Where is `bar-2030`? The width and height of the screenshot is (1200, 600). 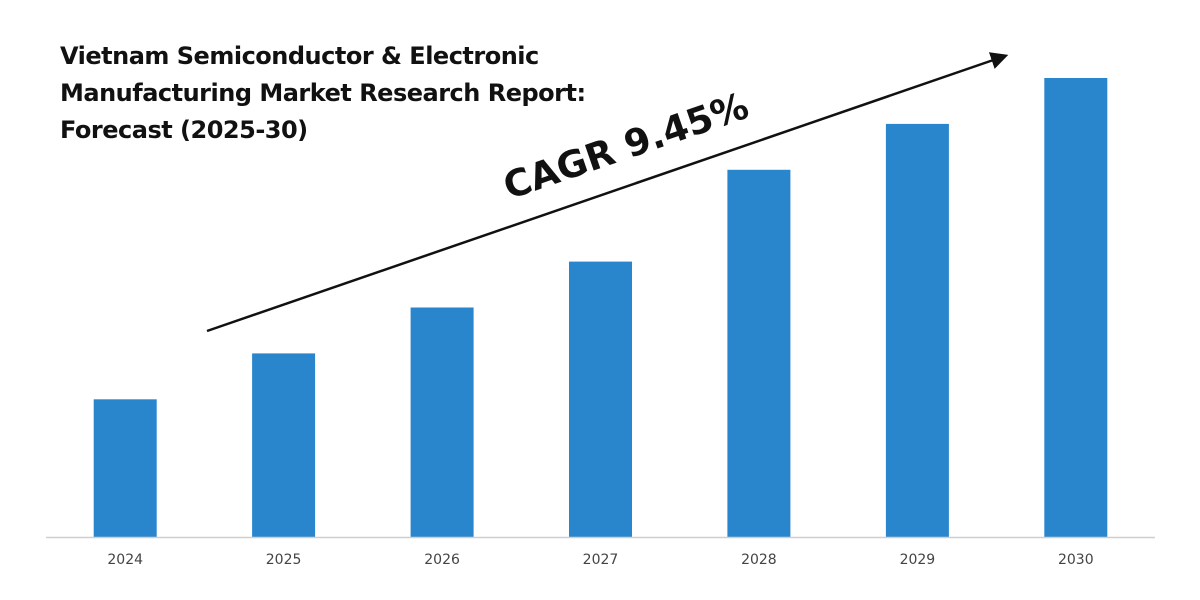 bar-2030 is located at coordinates (1076, 307).